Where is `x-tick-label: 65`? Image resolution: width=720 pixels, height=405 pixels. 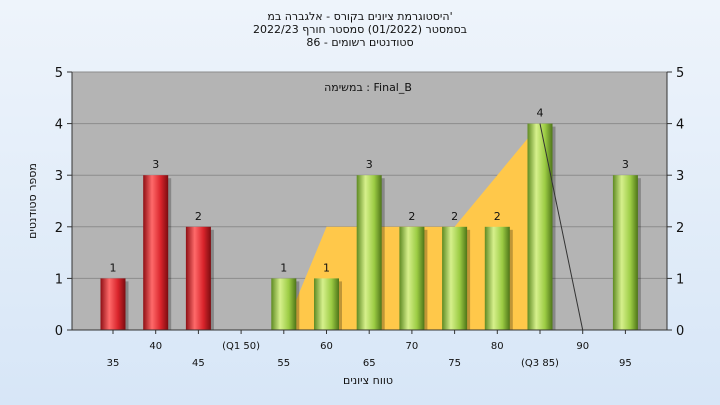 x-tick-label: 65 is located at coordinates (369, 363).